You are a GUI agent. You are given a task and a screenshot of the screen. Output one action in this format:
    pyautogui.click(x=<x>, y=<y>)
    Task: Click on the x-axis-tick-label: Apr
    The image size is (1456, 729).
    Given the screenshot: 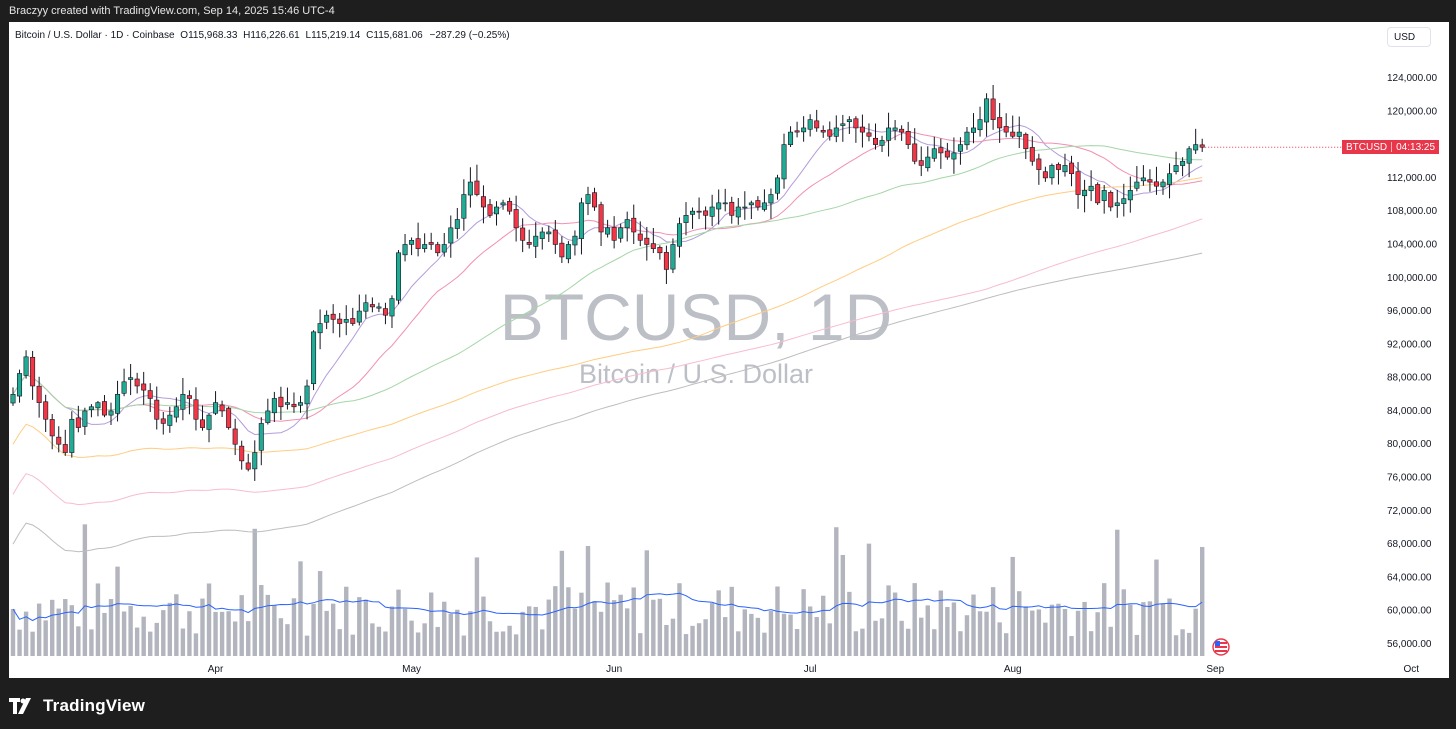 What is the action you would take?
    pyautogui.click(x=216, y=669)
    